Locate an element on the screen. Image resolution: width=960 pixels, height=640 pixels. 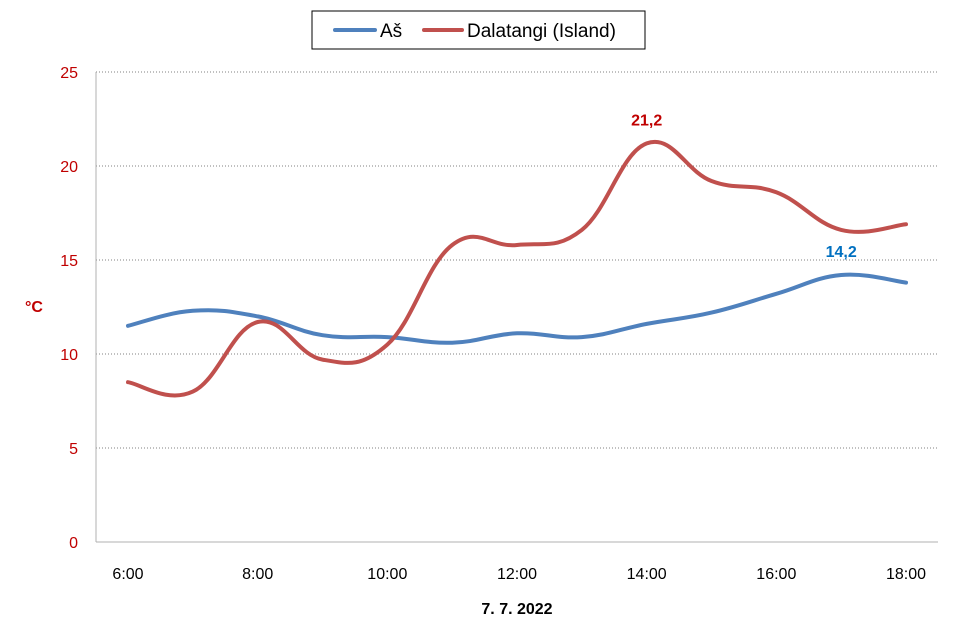
x-tick-label: 18:00 is located at coordinates (906, 574).